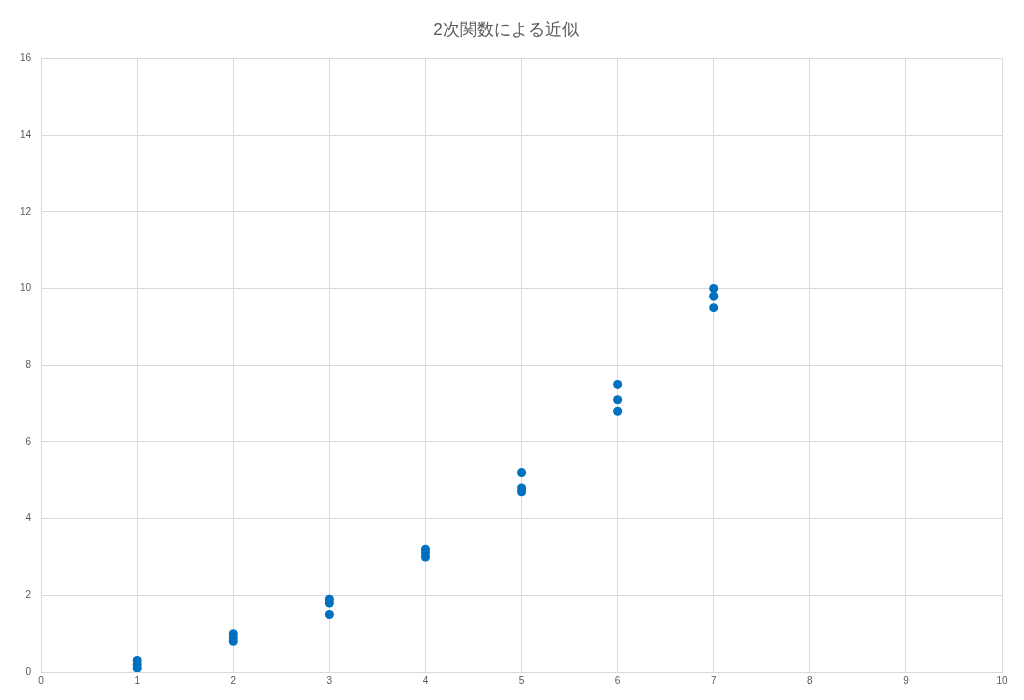  Describe the element at coordinates (329, 680) in the screenshot. I see `x-tick-label: 3` at that location.